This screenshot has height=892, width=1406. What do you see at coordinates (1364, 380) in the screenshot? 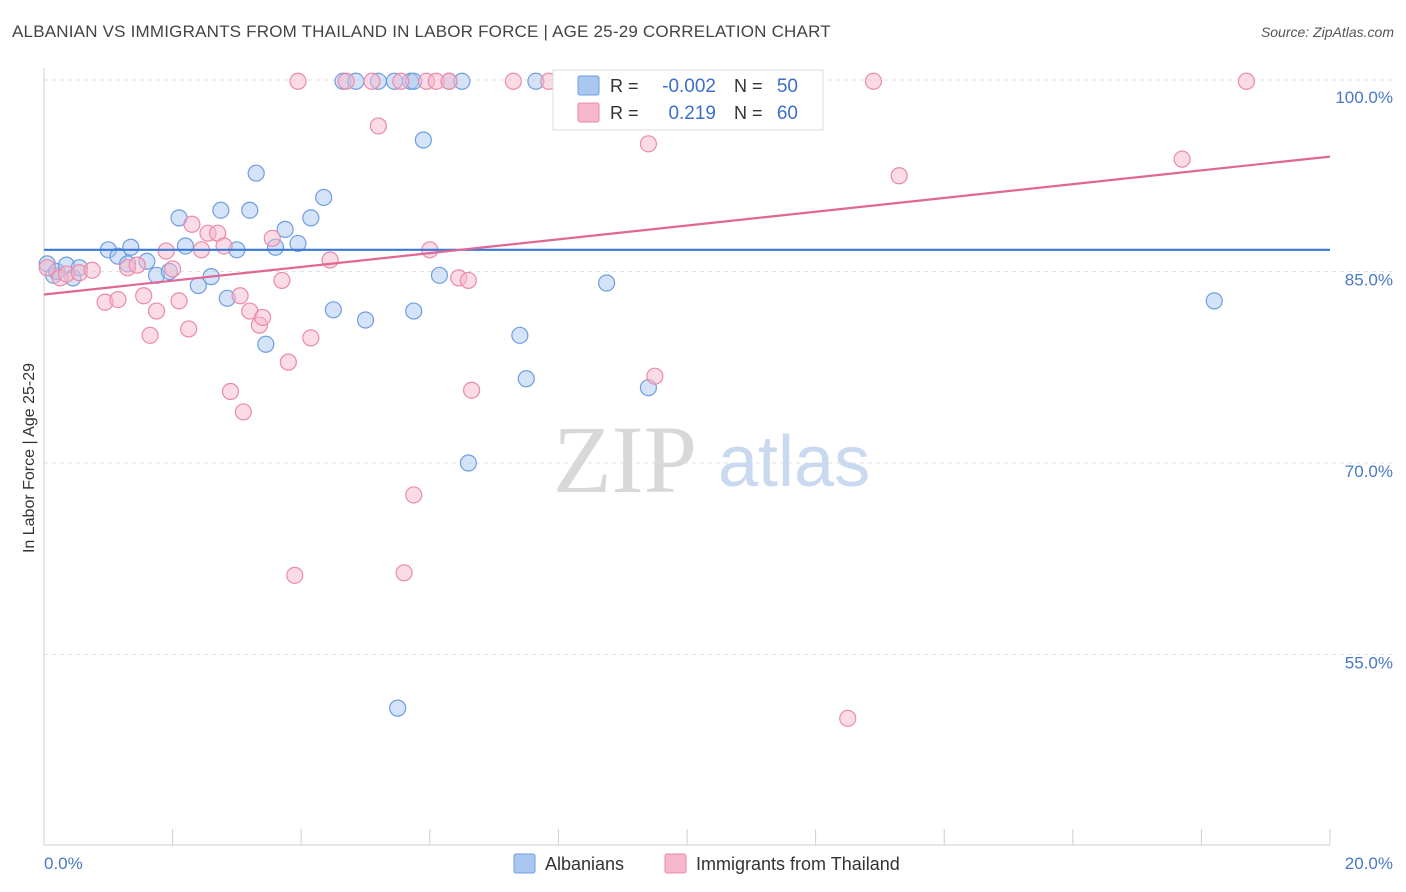
I see `y-tick-labels: 55.0% 70.0% 85.0% 100.0%` at bounding box center [1364, 380].